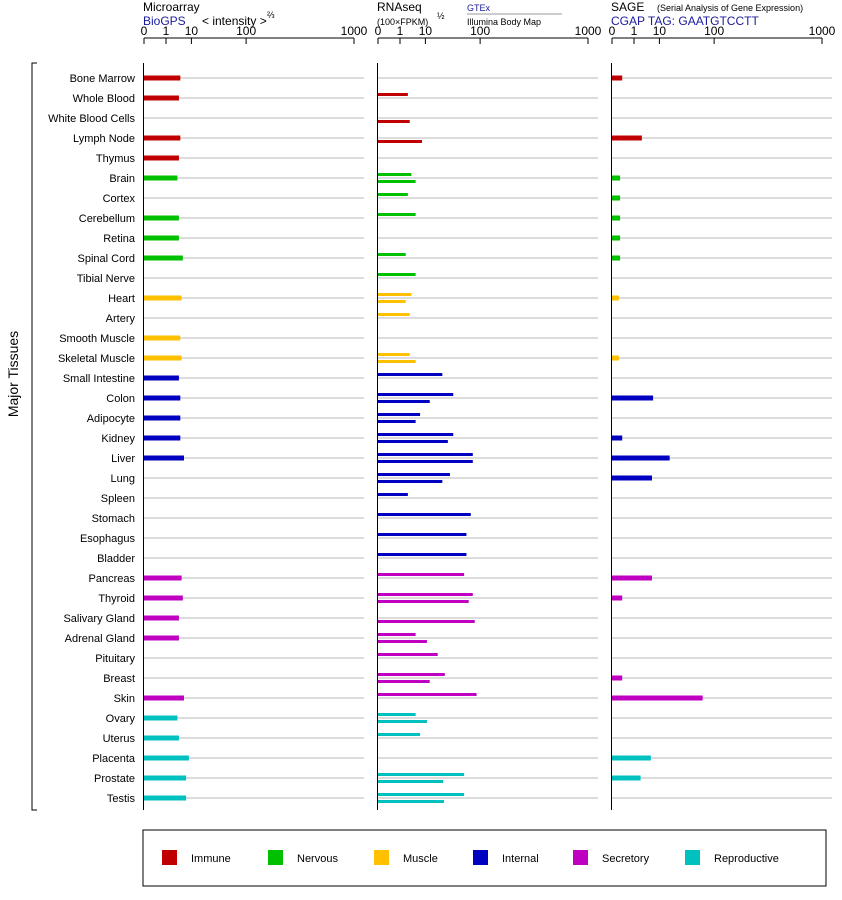  I want to click on sage-tick-label: 0, so click(612, 31).